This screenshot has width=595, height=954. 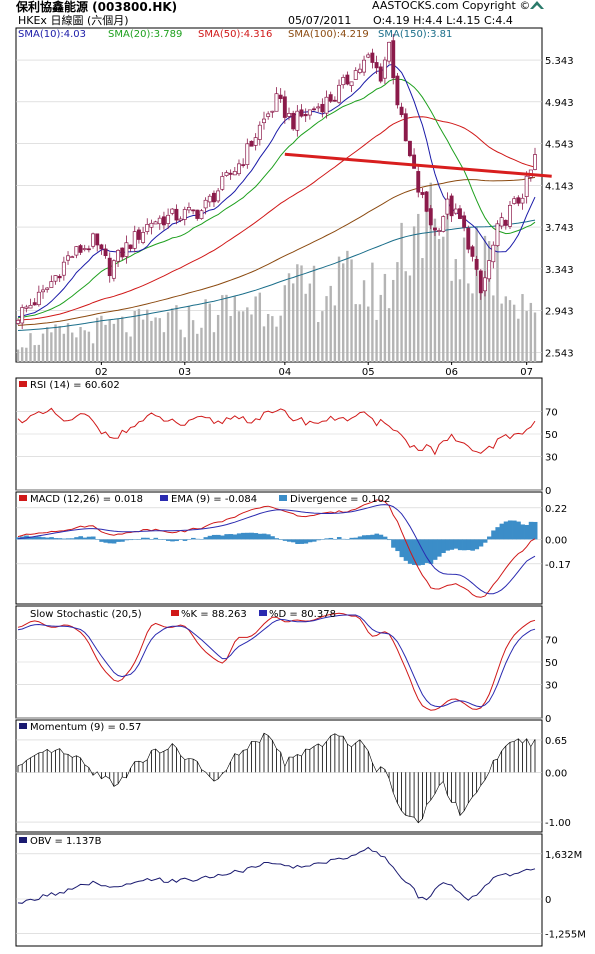 What do you see at coordinates (556, 509) in the screenshot?
I see `macd-tick-label: 0.22` at bounding box center [556, 509].